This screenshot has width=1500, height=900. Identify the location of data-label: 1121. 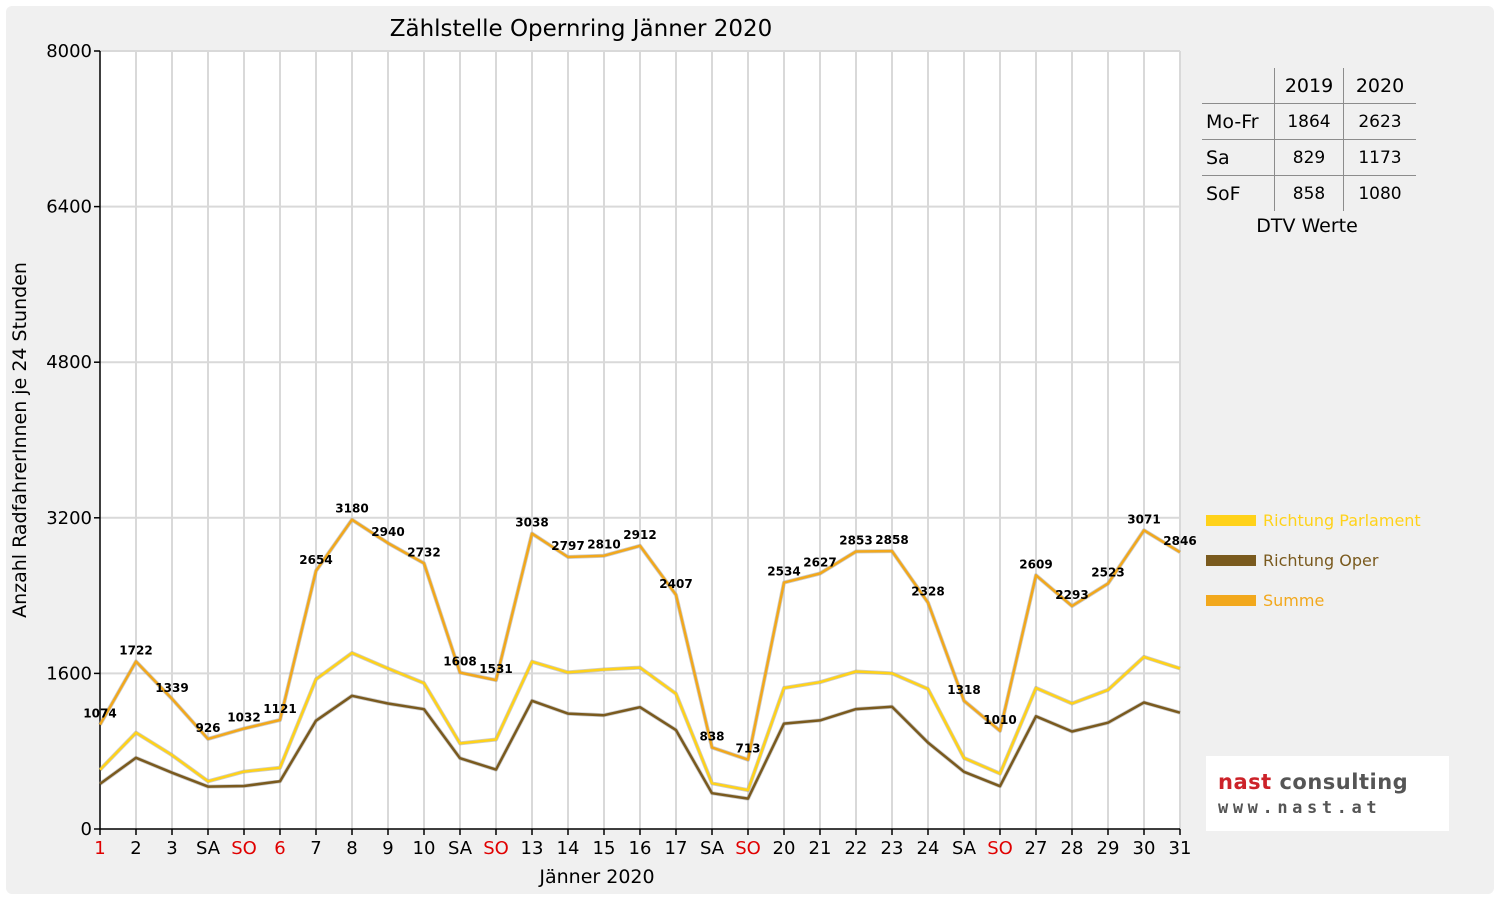
(279, 709).